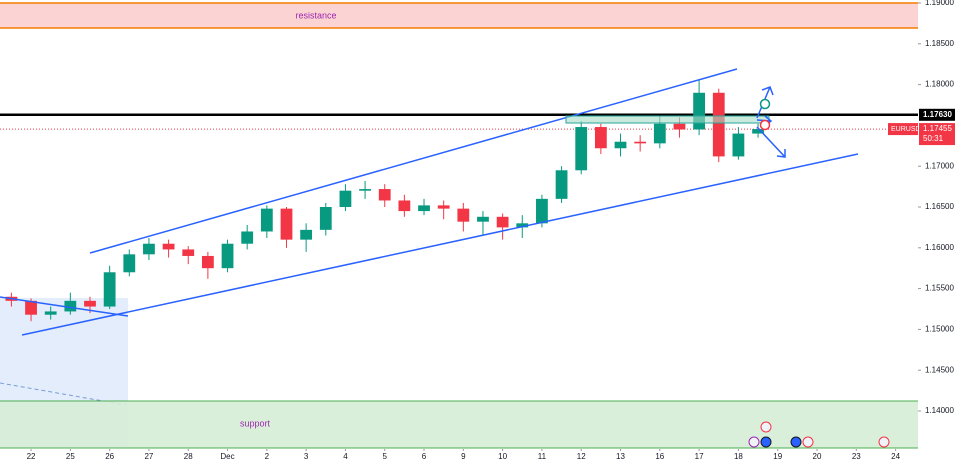 Image resolution: width=963 pixels, height=466 pixels. I want to click on x-tick-label: 16, so click(659, 456).